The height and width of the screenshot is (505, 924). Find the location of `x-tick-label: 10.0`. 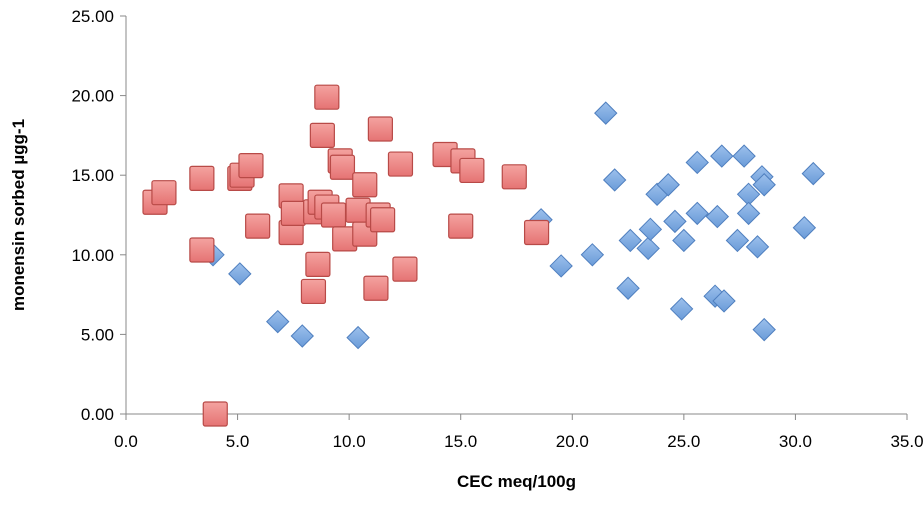

x-tick-label: 10.0 is located at coordinates (349, 441).